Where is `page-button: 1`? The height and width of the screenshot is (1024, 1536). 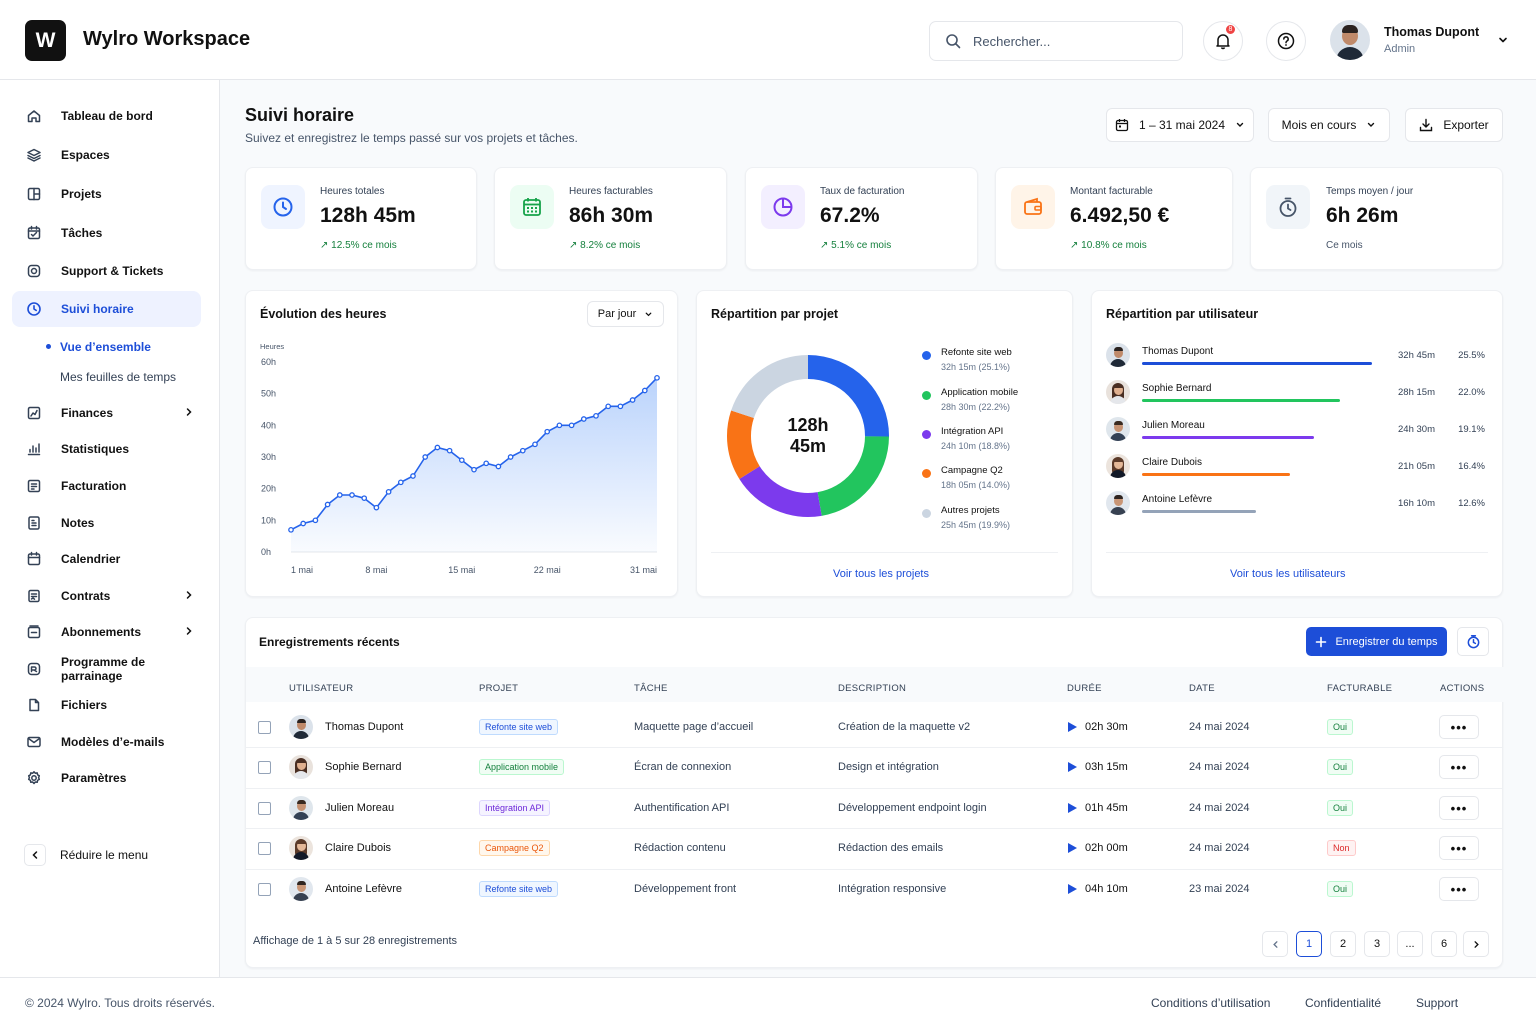 page-button: 1 is located at coordinates (1309, 944).